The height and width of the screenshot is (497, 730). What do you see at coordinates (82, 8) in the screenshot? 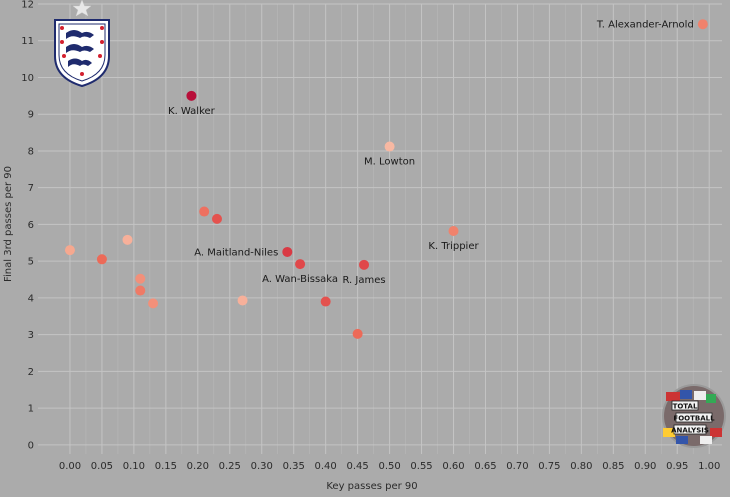
I see `star-icon` at bounding box center [82, 8].